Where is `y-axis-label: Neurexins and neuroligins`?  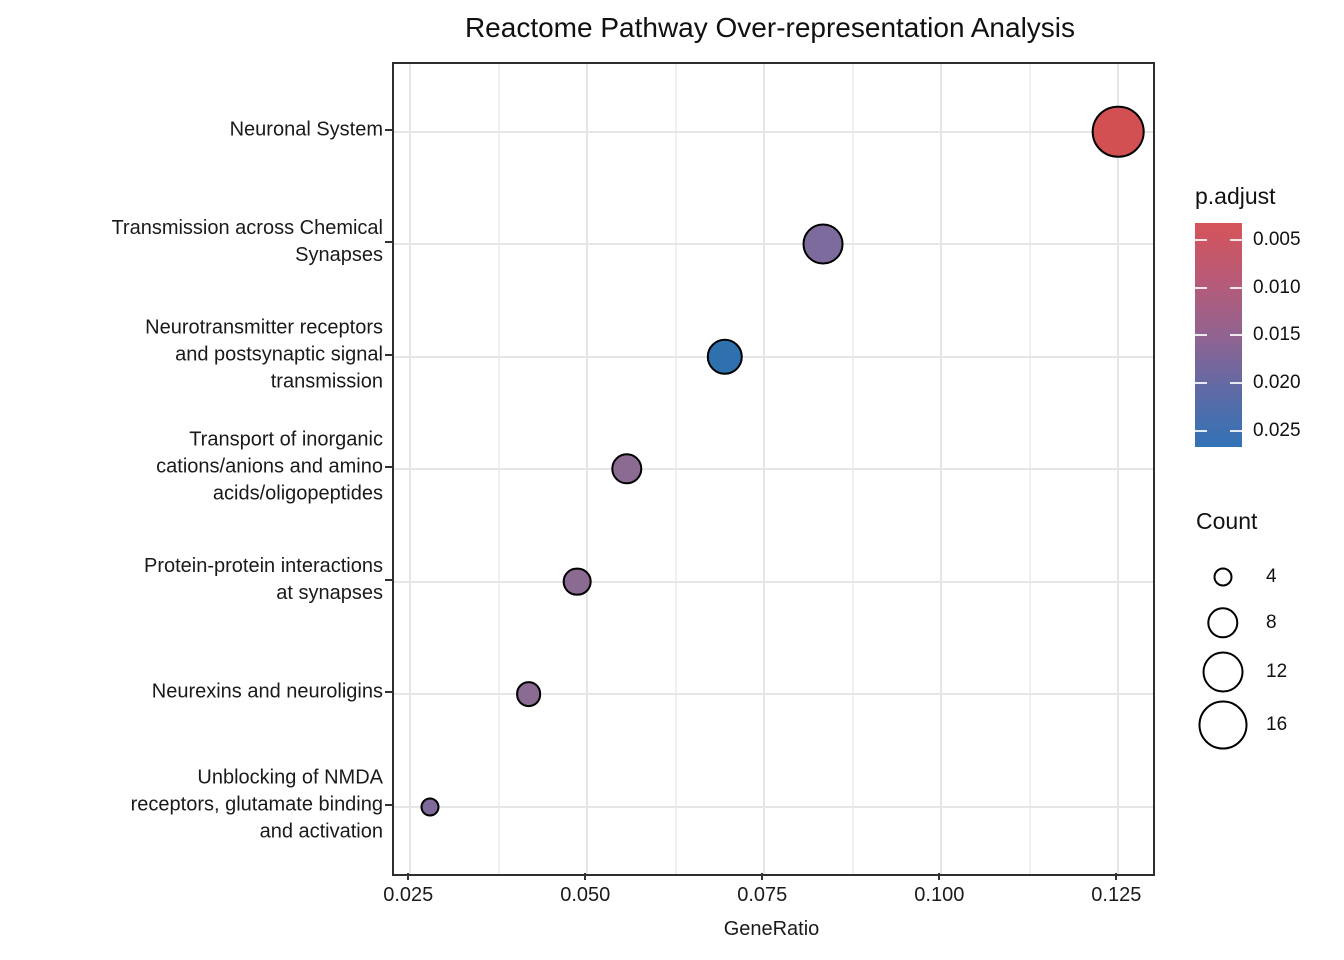 y-axis-label: Neurexins and neuroligins is located at coordinates (267, 691).